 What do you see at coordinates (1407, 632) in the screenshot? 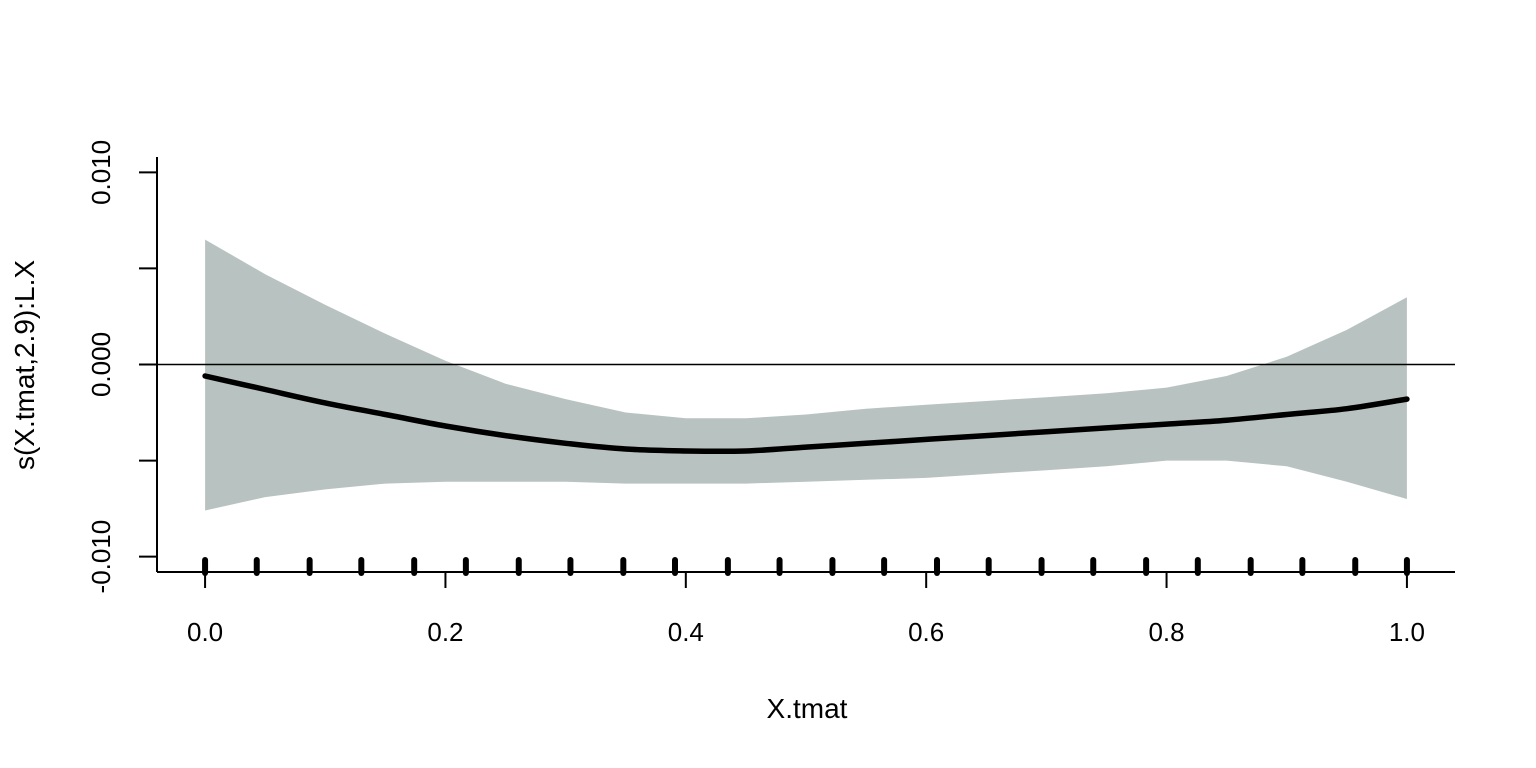
I see `x-tick-label-5: 1.0` at bounding box center [1407, 632].